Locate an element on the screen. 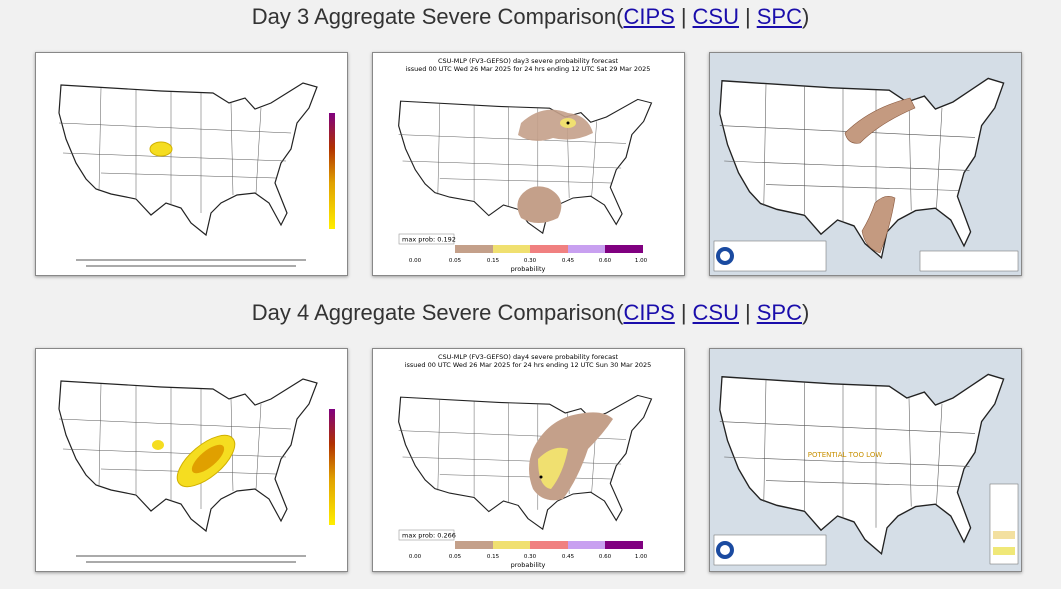 This screenshot has width=1061, height=589. max-prob: max prob: 0.266 is located at coordinates (429, 536).